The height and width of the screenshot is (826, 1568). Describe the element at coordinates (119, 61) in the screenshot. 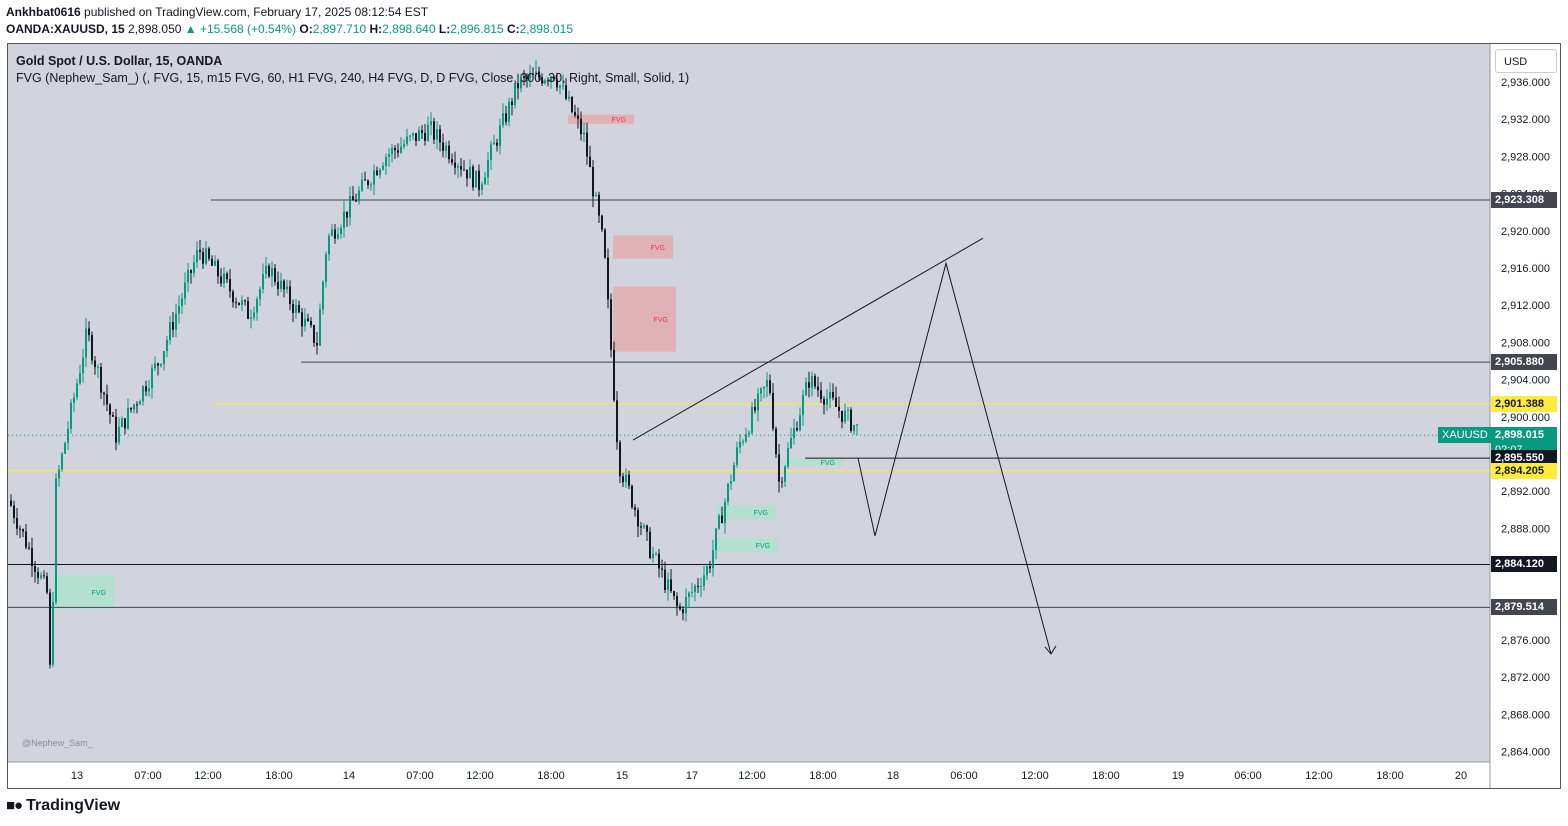

I see `chart-title: Gold Spot / U.S. Dollar, 15, OANDA` at that location.